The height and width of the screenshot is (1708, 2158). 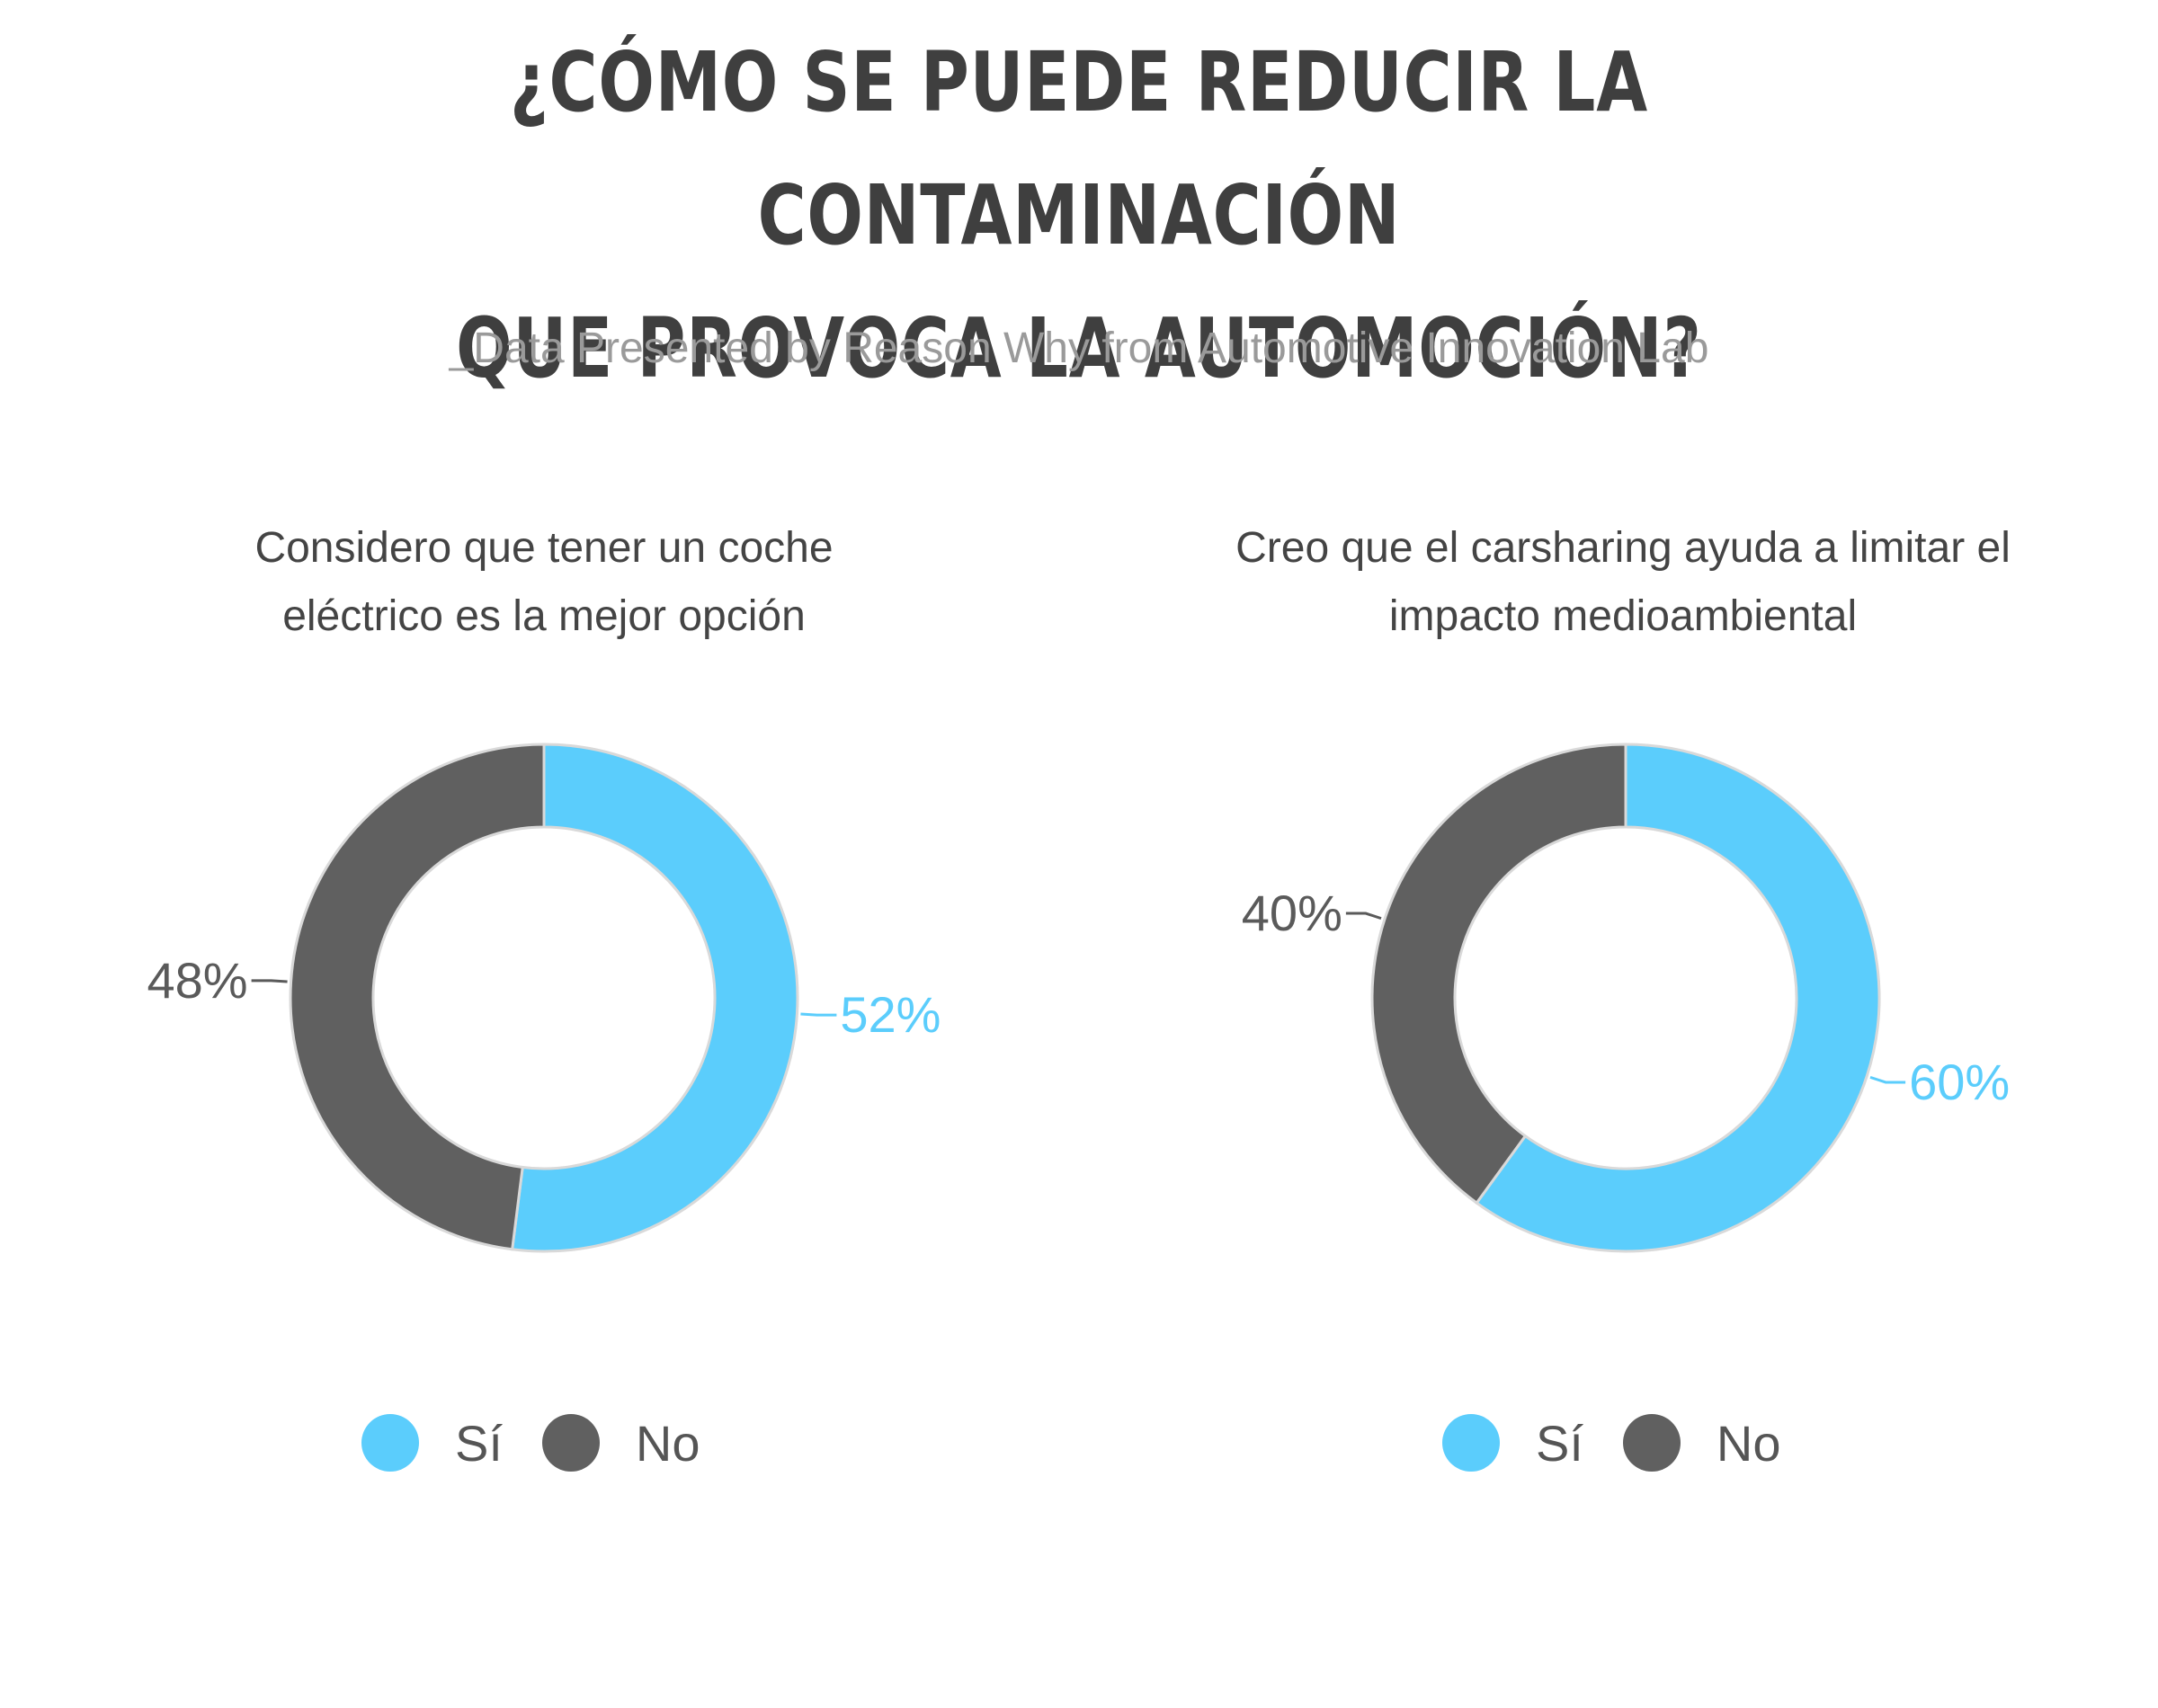 I want to click on value-label-no: 48%, so click(x=197, y=980).